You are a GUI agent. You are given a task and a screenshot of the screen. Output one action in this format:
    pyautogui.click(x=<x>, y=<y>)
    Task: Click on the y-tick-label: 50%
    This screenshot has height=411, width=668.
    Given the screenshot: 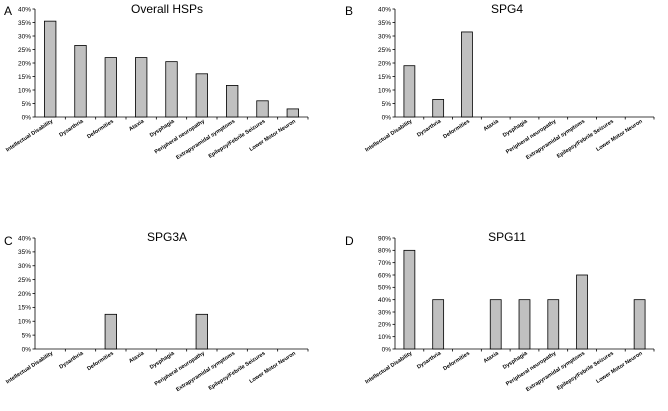 What is the action you would take?
    pyautogui.click(x=384, y=288)
    